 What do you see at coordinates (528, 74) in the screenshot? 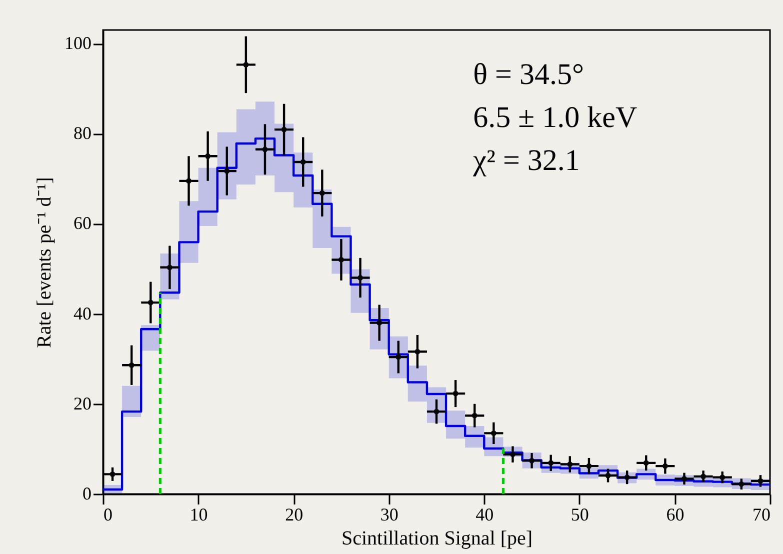
I see `annotation: θ = 34.5°` at bounding box center [528, 74].